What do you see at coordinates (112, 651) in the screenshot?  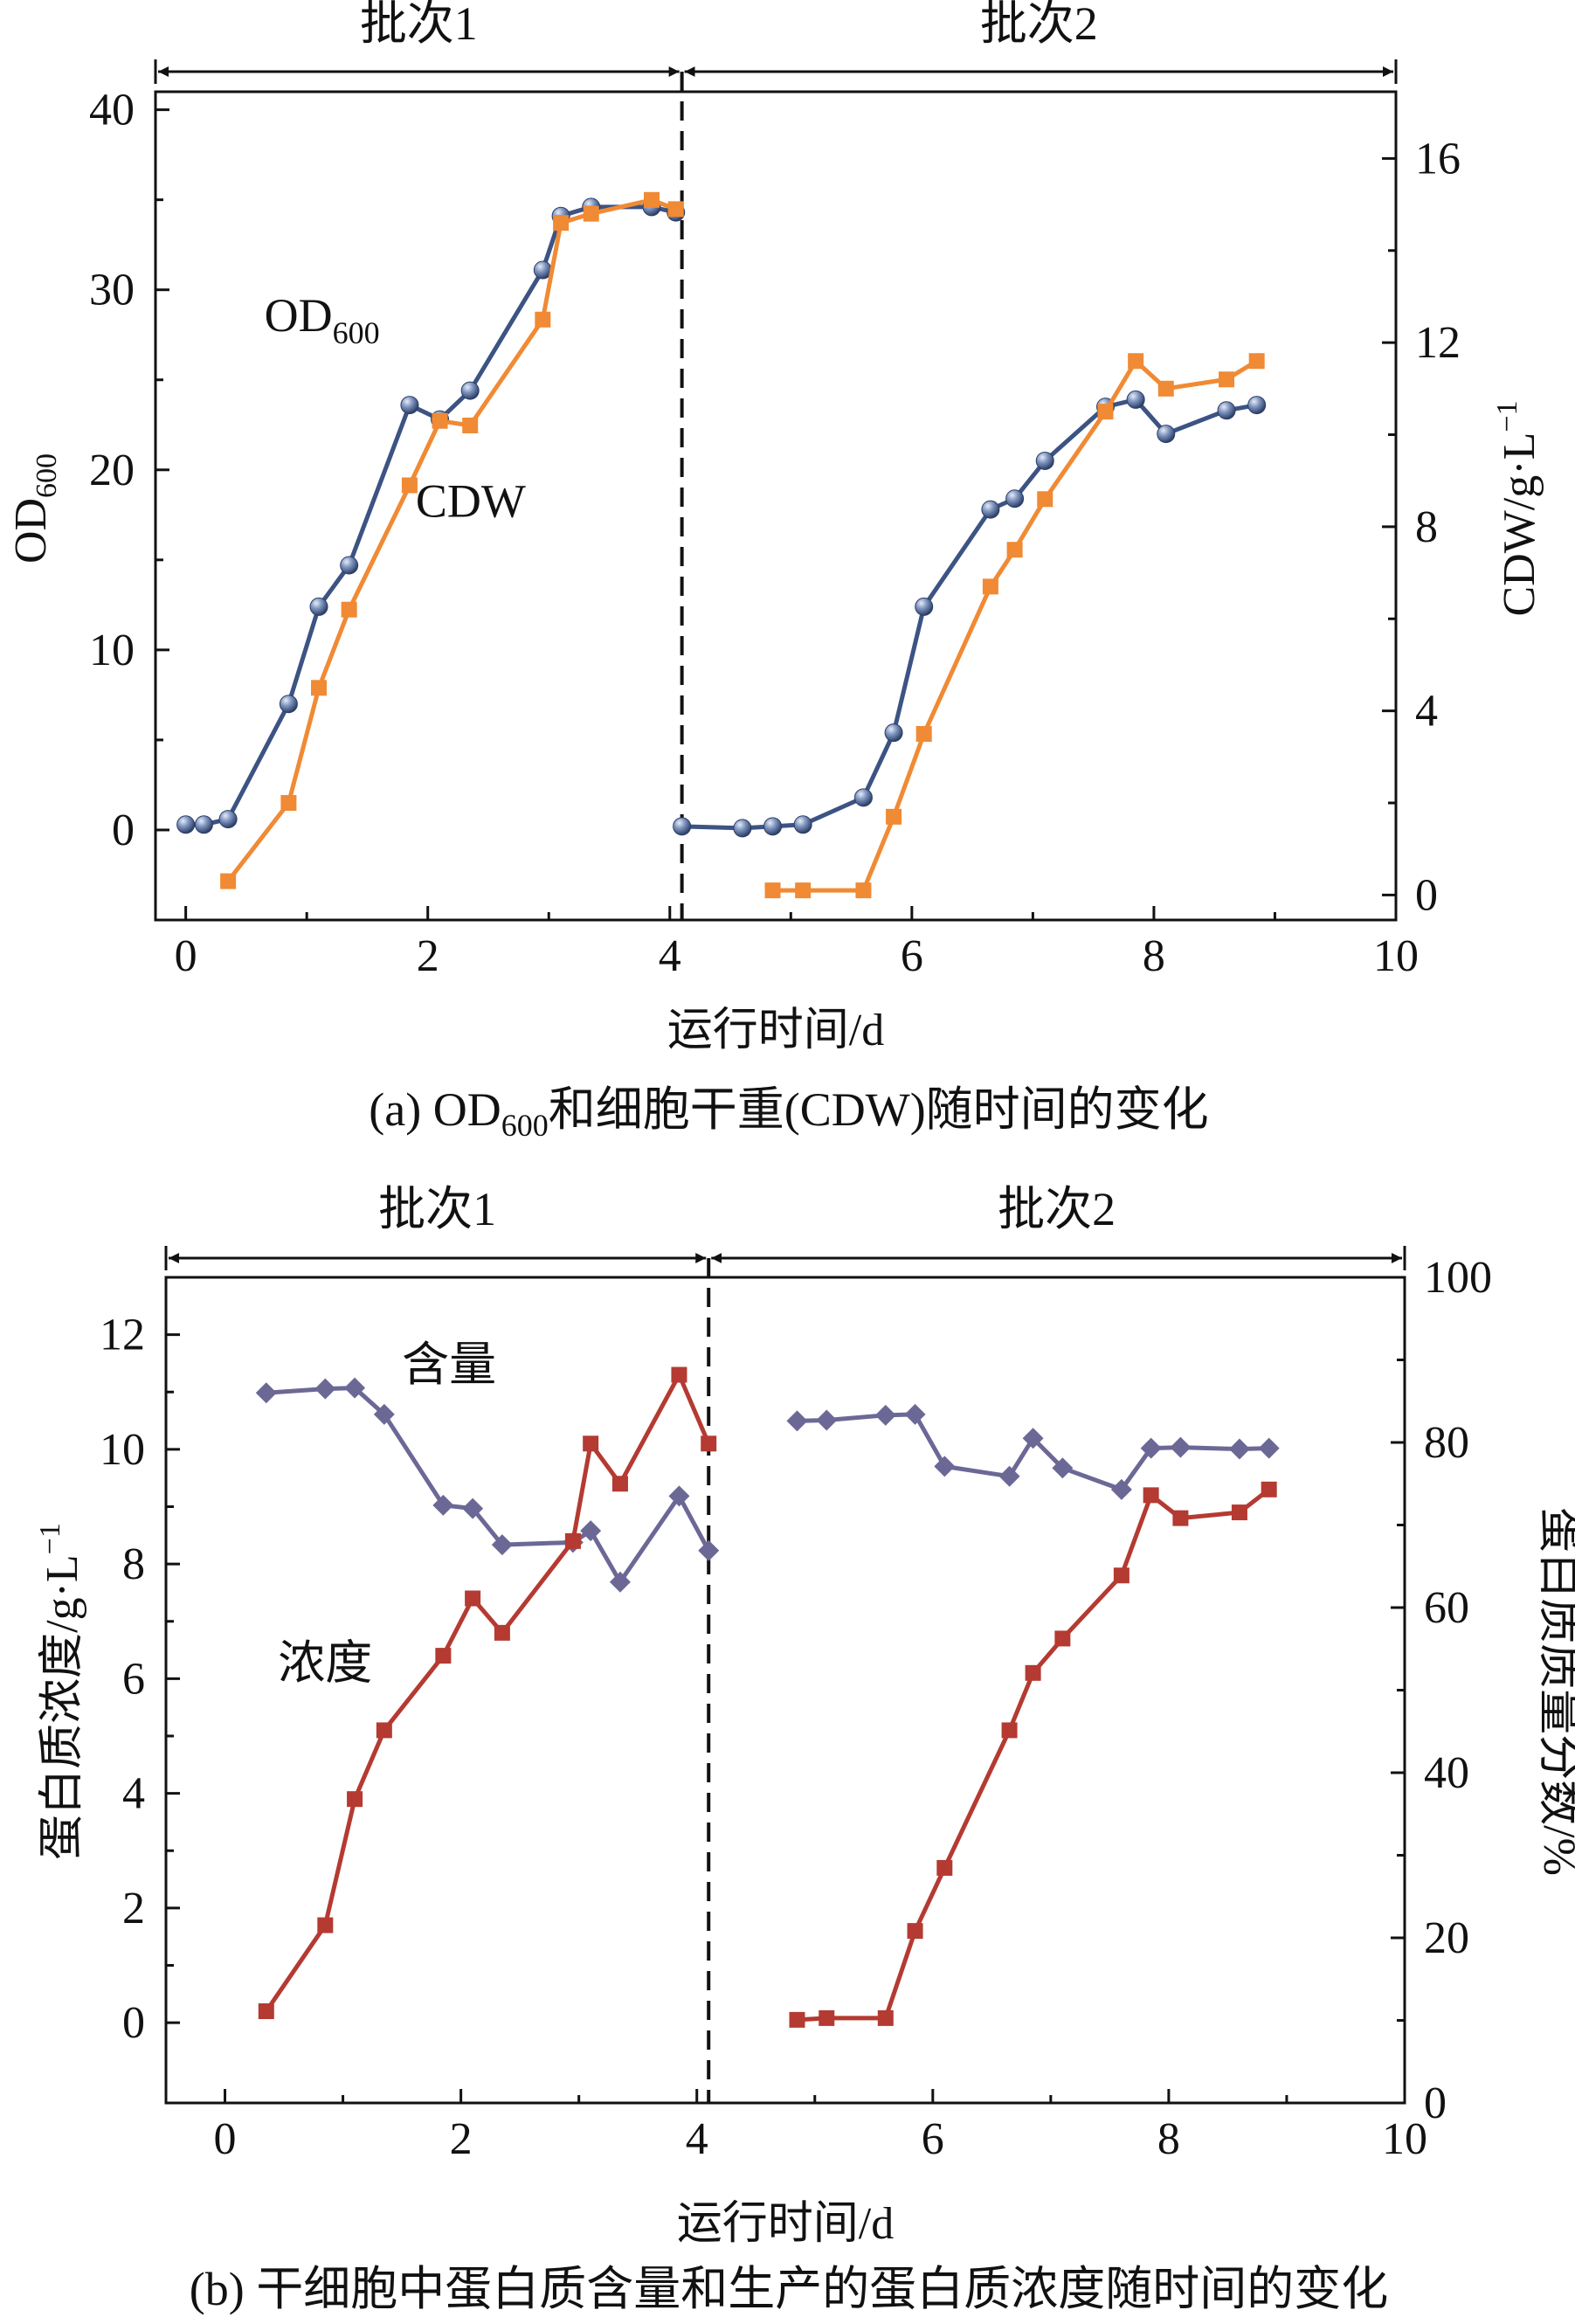 I see `y-tick-label: 10` at bounding box center [112, 651].